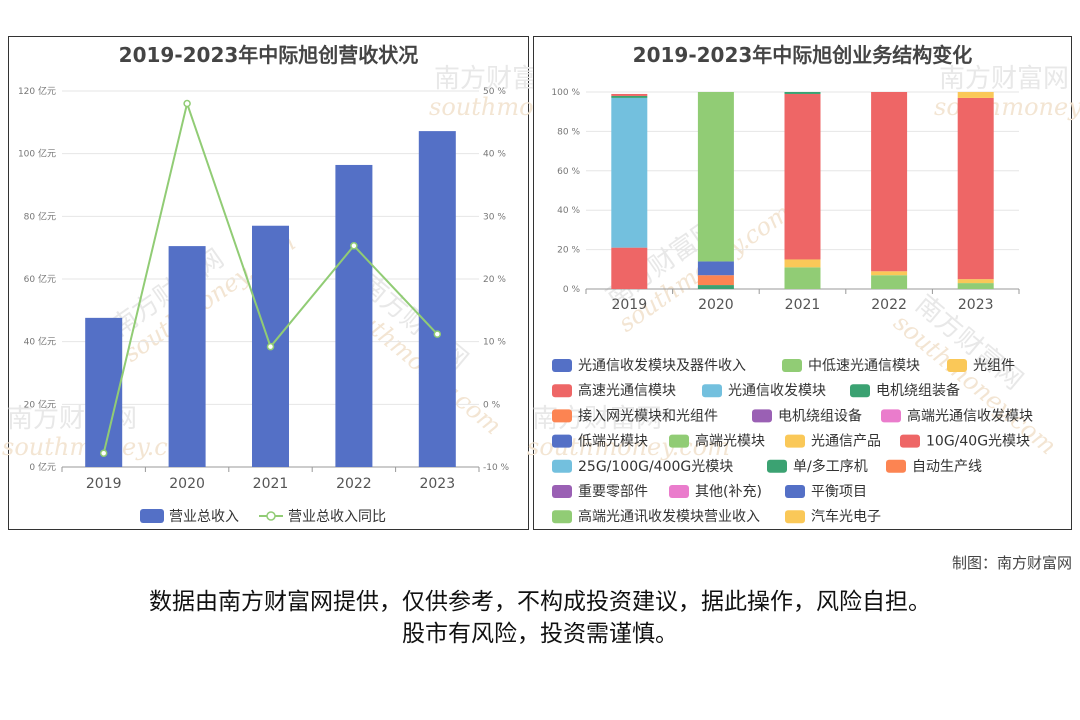 The image size is (1080, 720). What do you see at coordinates (648, 415) in the screenshot?
I see `legend-label: 接入网光模块和光组件` at bounding box center [648, 415].